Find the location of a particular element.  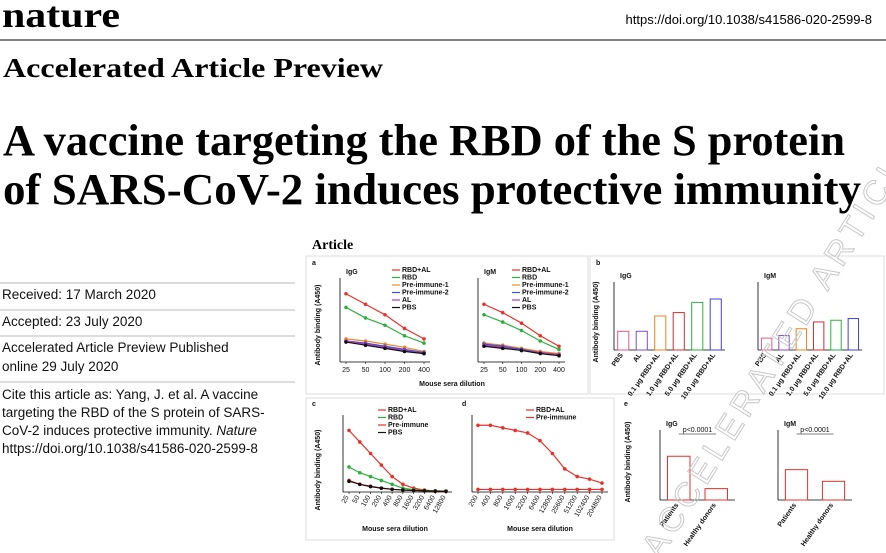

x-tick-label: 800 is located at coordinates (399, 501).